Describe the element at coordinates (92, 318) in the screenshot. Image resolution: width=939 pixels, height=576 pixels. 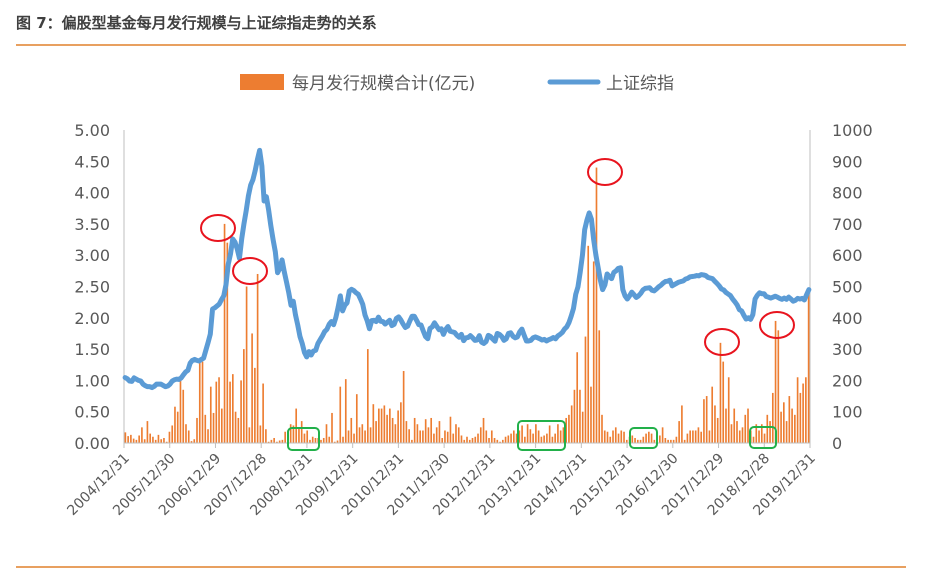
I see `left-tick-label: 2.00` at that location.